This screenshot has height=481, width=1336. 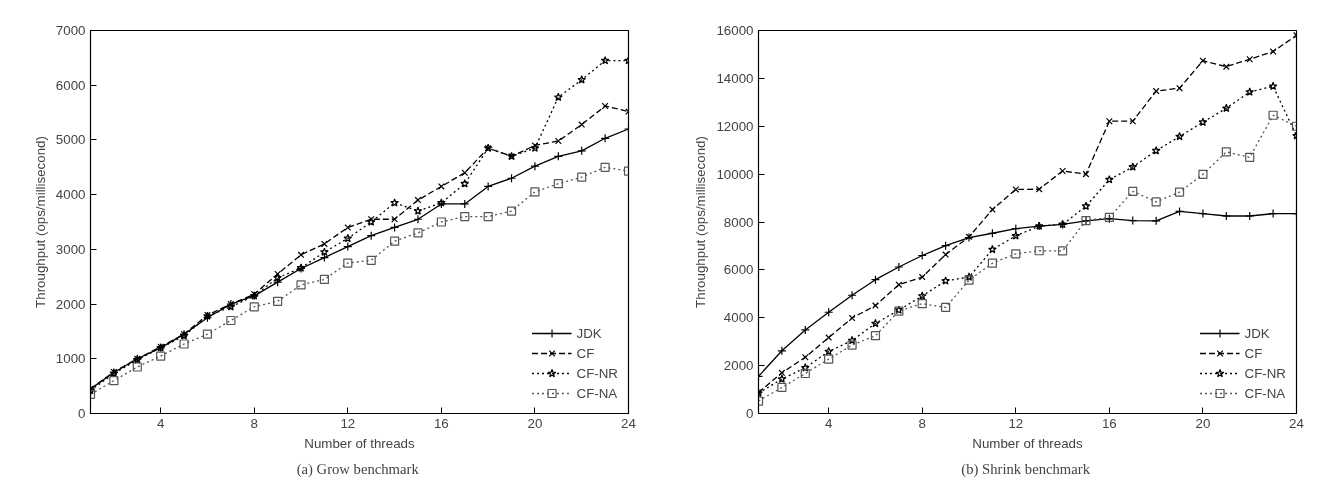 What do you see at coordinates (70, 140) in the screenshot?
I see `y-tick-label: 5000` at bounding box center [70, 140].